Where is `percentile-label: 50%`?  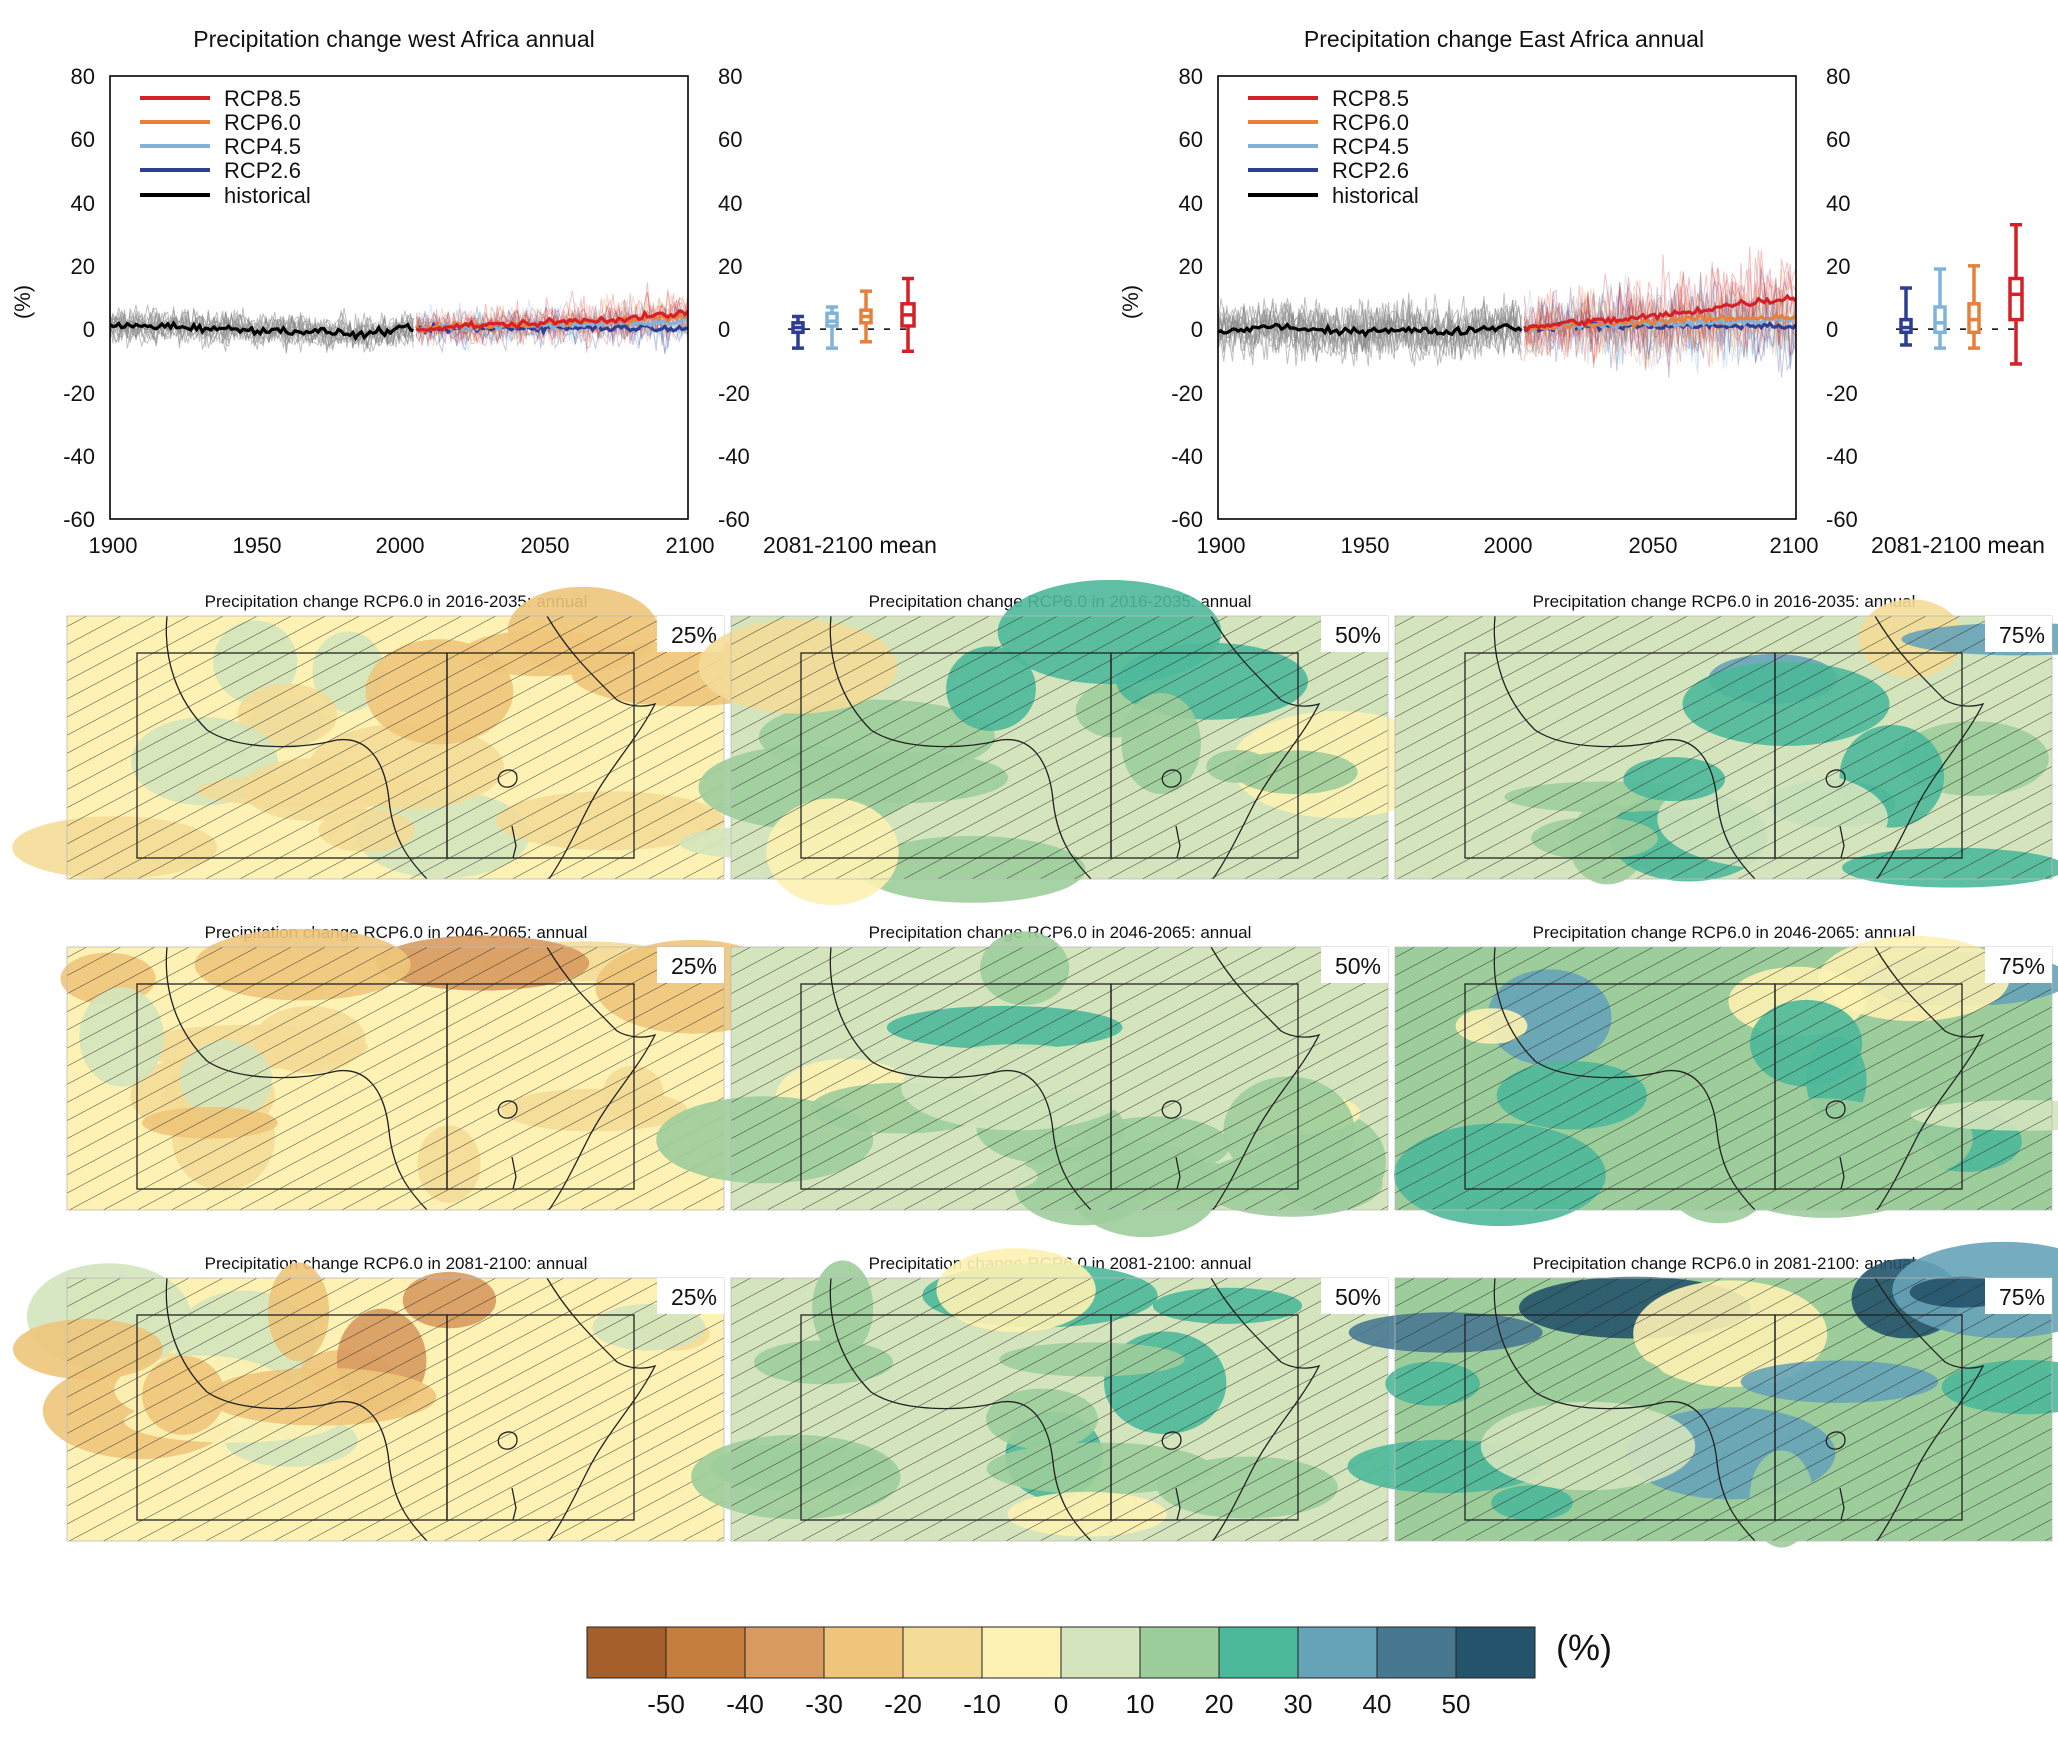
percentile-label: 50% is located at coordinates (1358, 966).